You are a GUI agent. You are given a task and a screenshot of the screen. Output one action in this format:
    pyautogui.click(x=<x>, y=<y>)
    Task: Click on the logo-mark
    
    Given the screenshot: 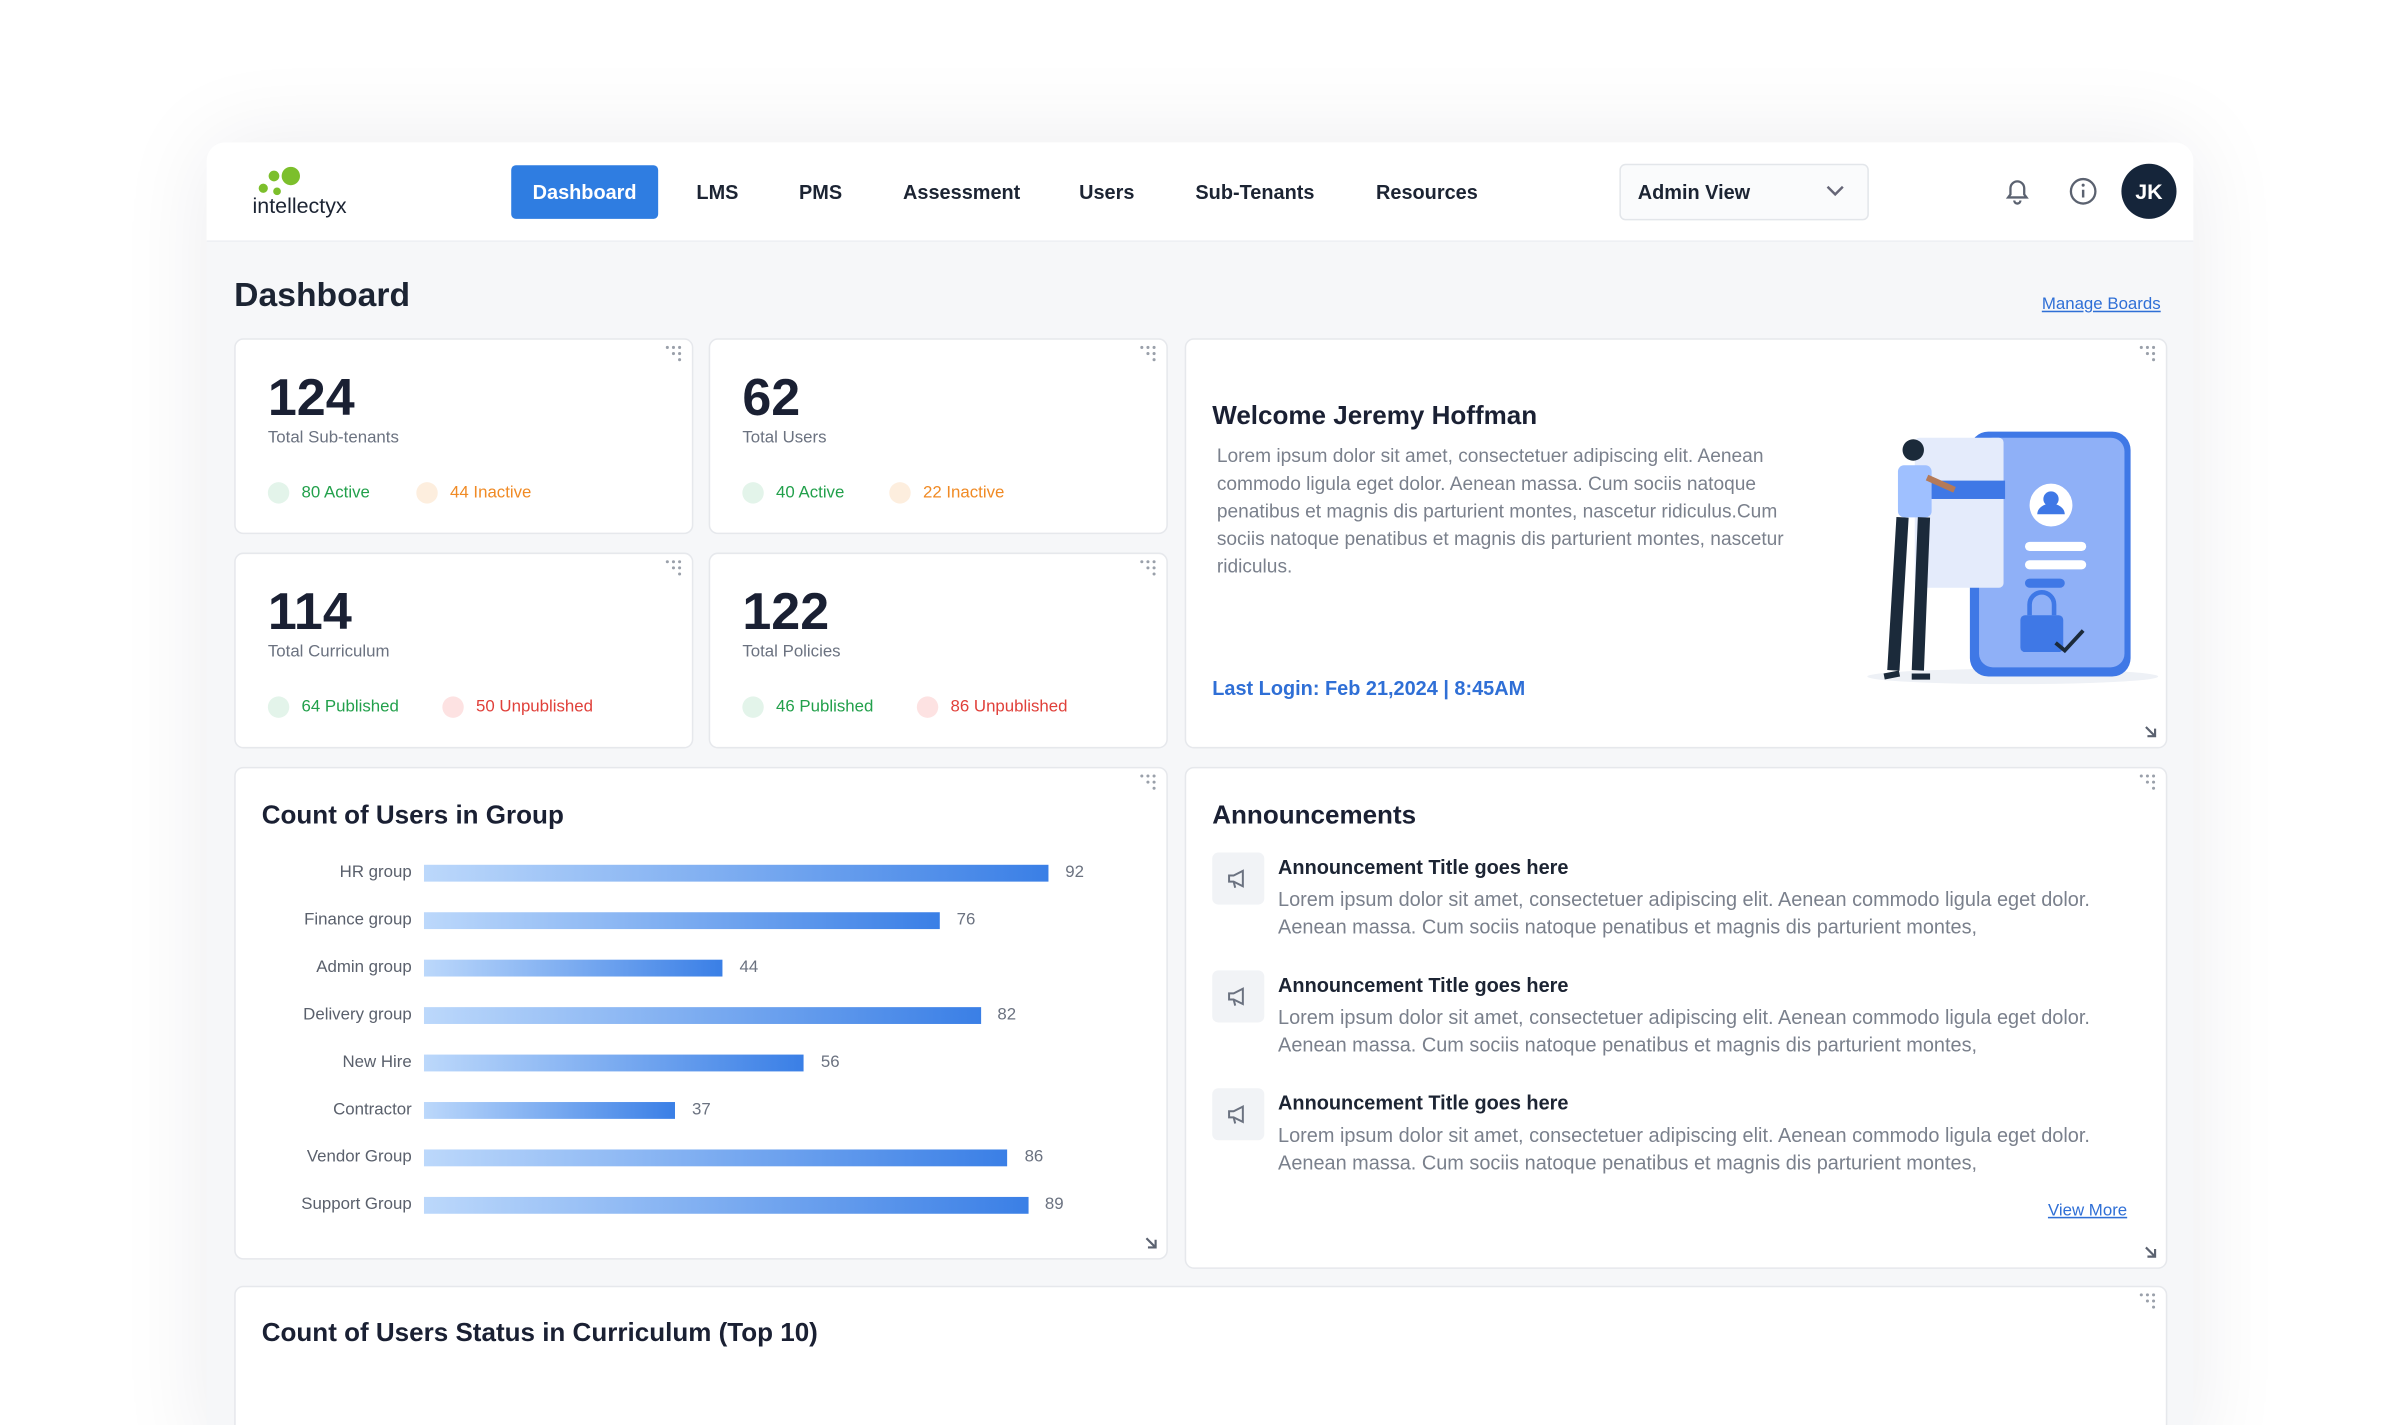 What is the action you would take?
    pyautogui.click(x=279, y=181)
    